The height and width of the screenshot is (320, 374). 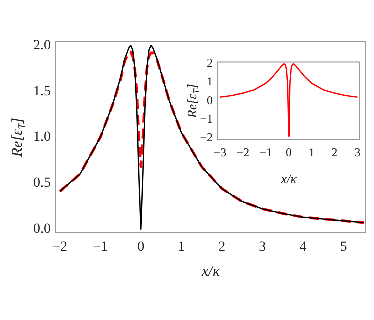 What do you see at coordinates (344, 248) in the screenshot?
I see `x-tick-label: 5` at bounding box center [344, 248].